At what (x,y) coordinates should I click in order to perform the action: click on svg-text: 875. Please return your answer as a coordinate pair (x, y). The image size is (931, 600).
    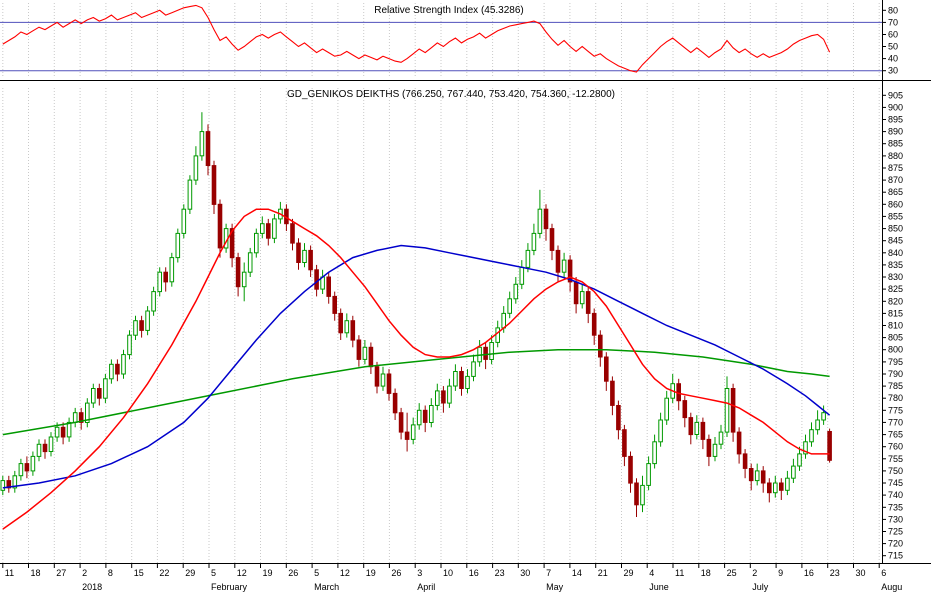
    Looking at the image, I should click on (895, 168).